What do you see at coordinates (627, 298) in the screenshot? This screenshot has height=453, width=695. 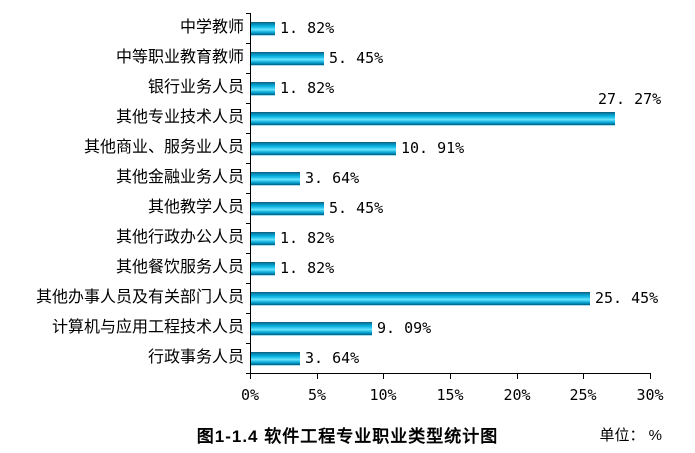 I see `value-label: 25. 45%` at bounding box center [627, 298].